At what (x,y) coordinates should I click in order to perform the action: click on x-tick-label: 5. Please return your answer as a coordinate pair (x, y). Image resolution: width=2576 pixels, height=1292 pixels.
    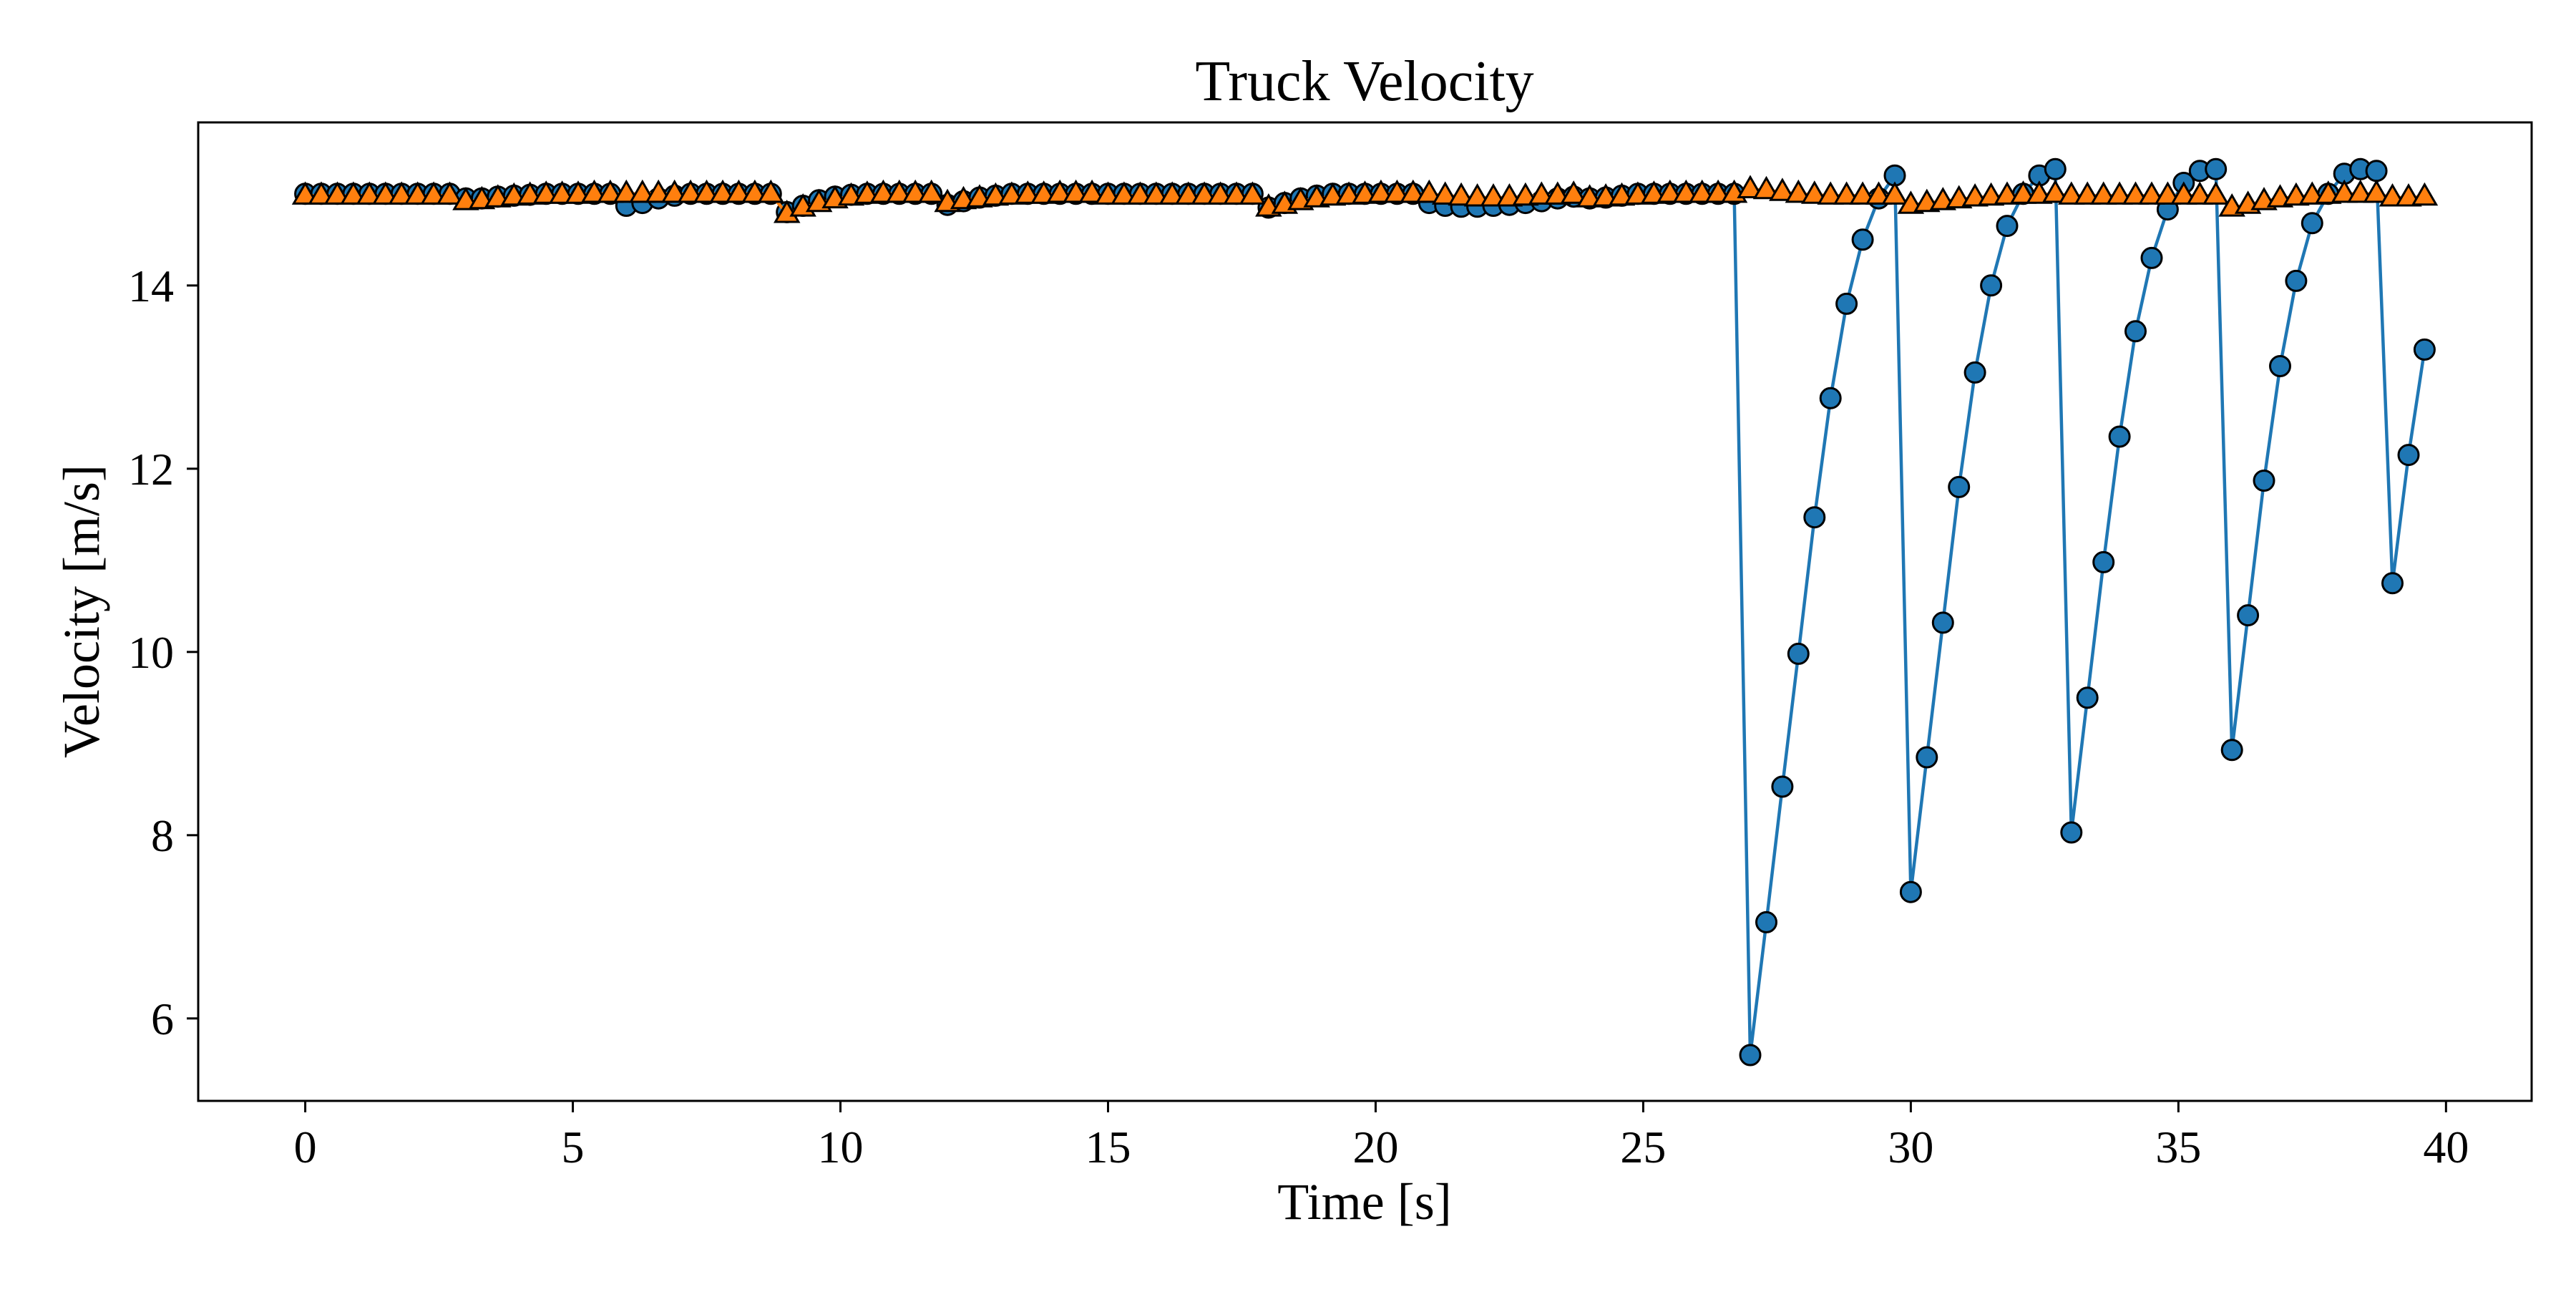
    Looking at the image, I should click on (573, 1147).